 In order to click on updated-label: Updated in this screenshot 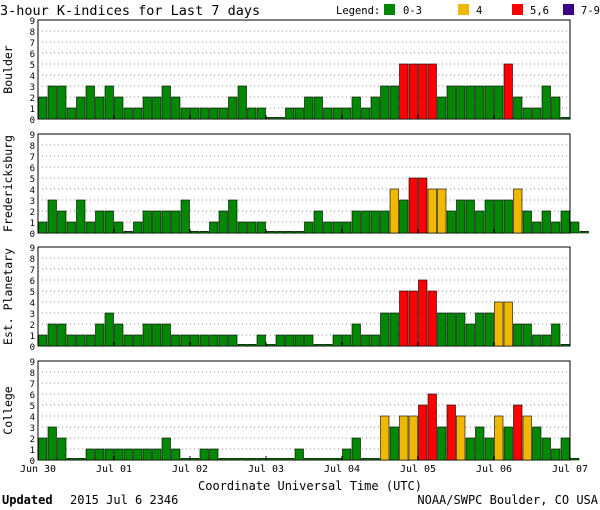, I will do `click(27, 500)`.